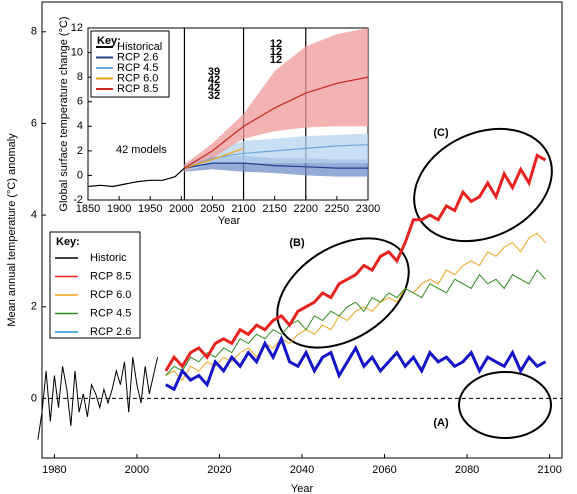 The height and width of the screenshot is (494, 577). I want to click on x-tick-label: 2300, so click(368, 209).